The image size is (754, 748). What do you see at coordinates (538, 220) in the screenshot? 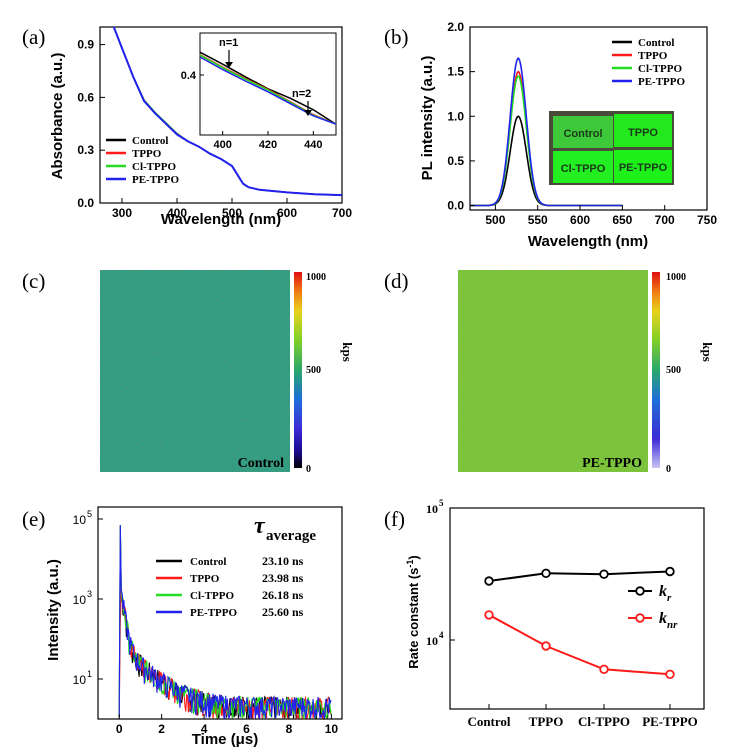
I see `xtick-label: 550` at bounding box center [538, 220].